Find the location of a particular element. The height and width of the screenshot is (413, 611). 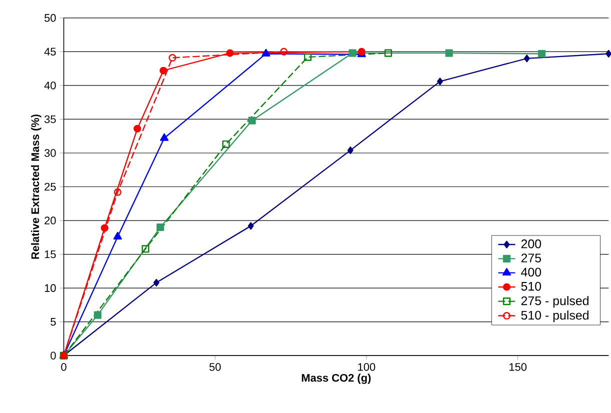

y-tick-label: 25 is located at coordinates (50, 186).